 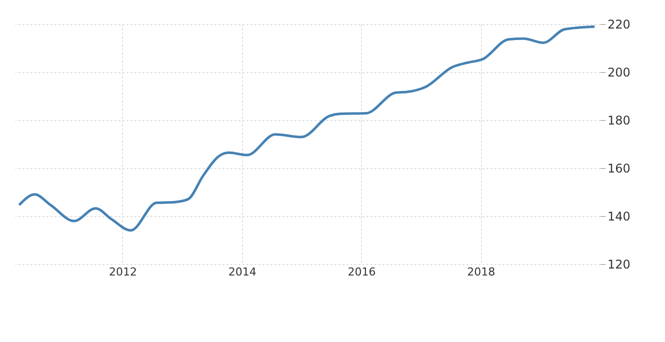 What do you see at coordinates (619, 265) in the screenshot?
I see `y-tick-label: 120` at bounding box center [619, 265].